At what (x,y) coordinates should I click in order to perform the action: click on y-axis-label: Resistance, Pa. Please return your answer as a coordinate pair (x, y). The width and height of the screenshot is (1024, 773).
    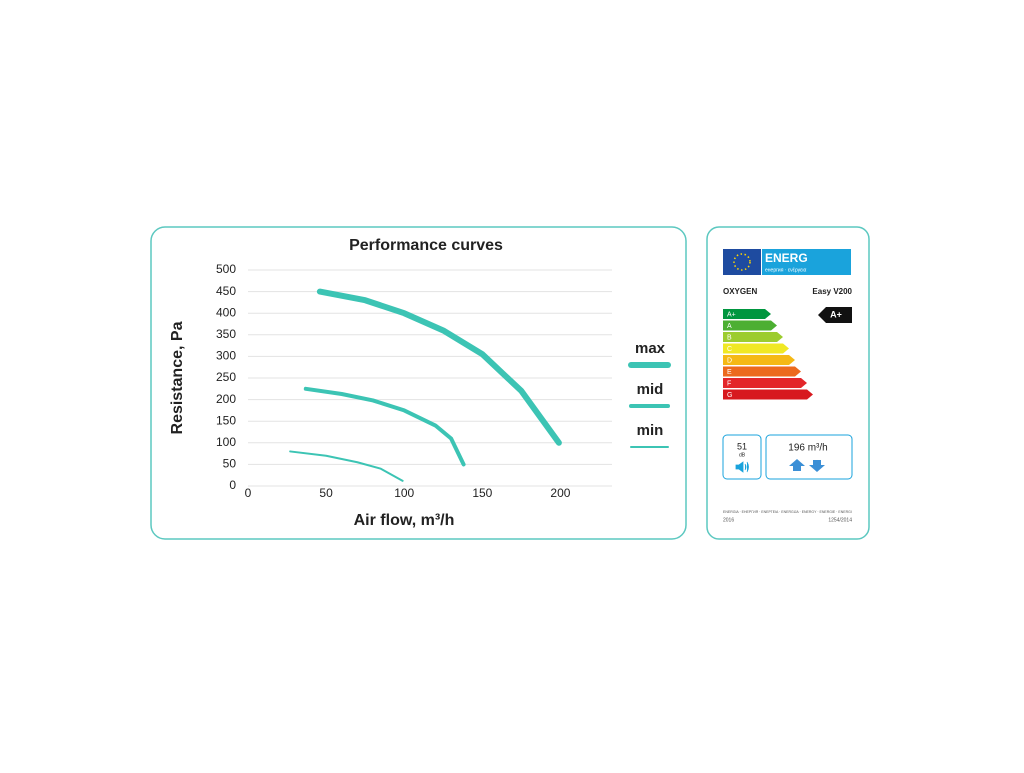
    Looking at the image, I should click on (177, 377).